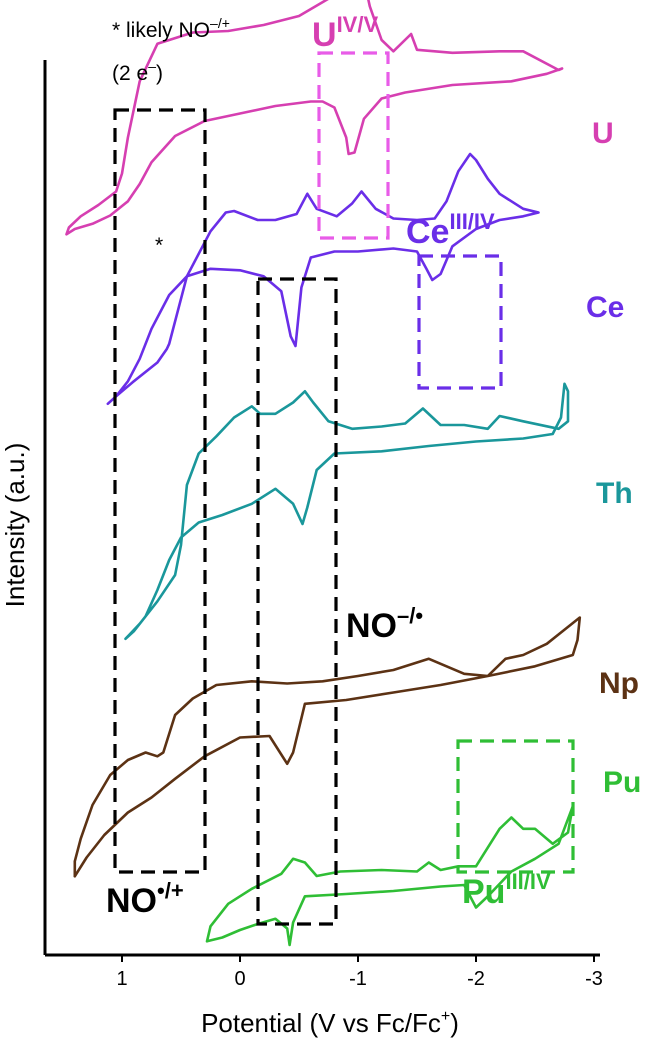  I want to click on series-label-np: Np, so click(619, 683).